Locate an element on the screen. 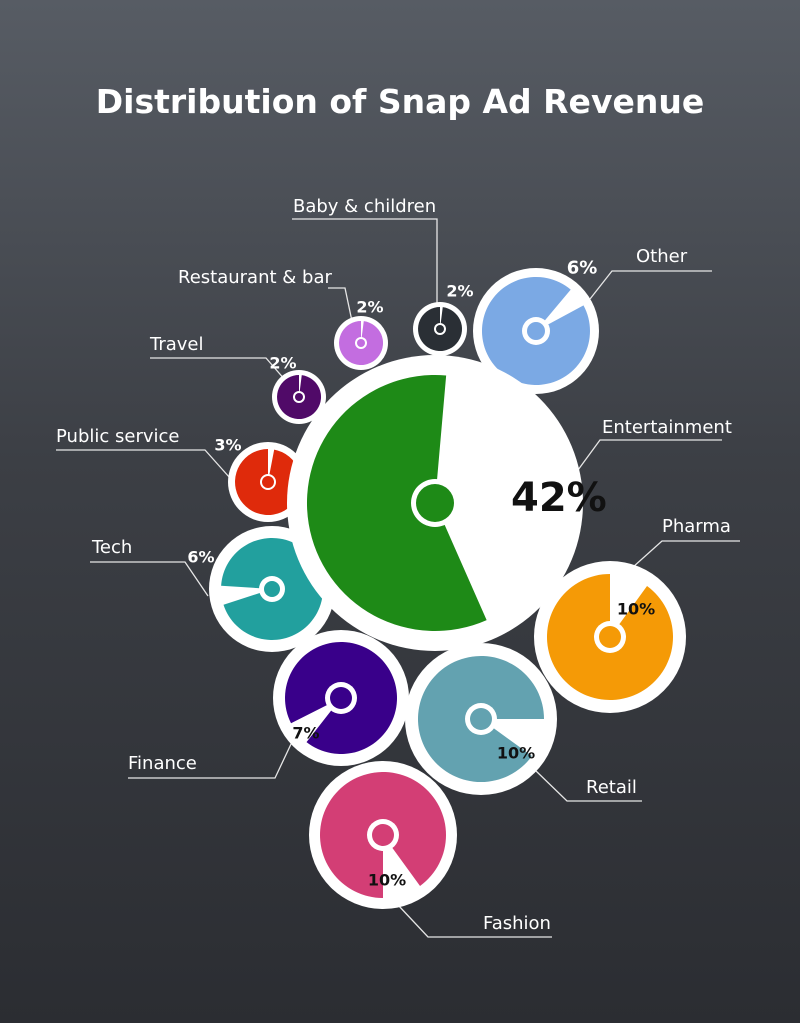  leader-line-restaurant-and-bar is located at coordinates (341, 307).